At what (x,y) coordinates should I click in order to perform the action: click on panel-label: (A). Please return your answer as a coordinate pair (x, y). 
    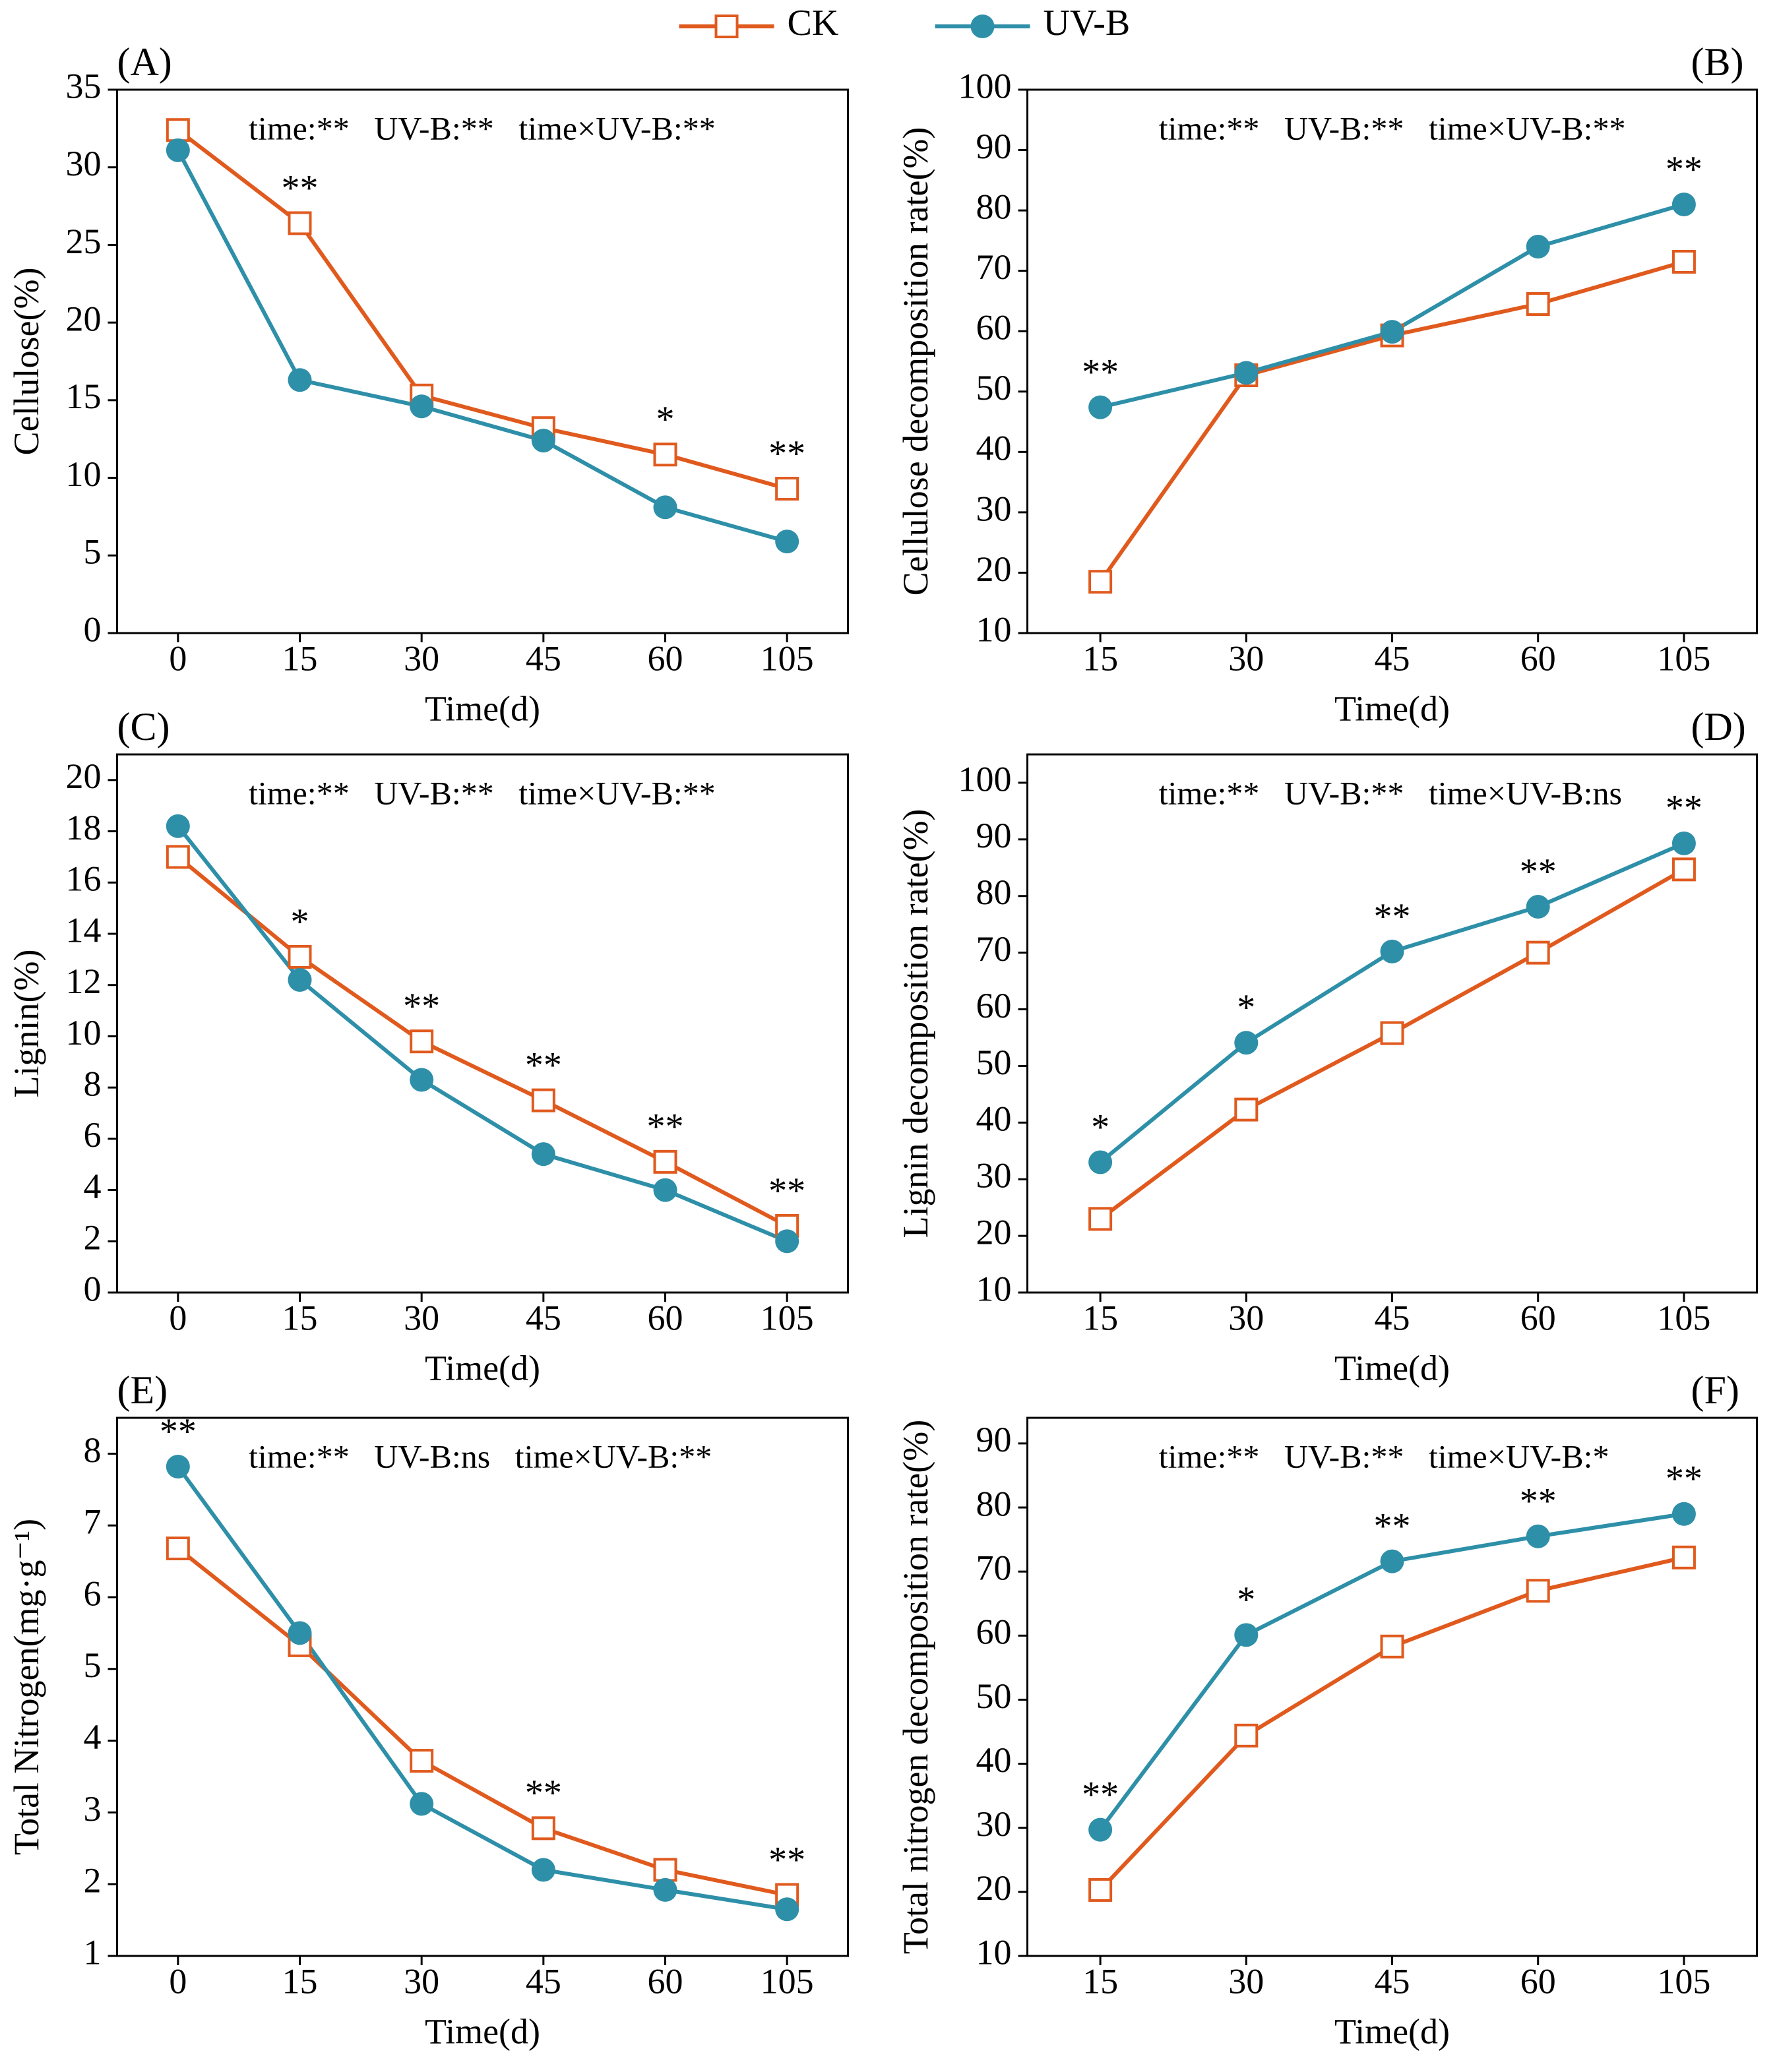
    Looking at the image, I should click on (144, 62).